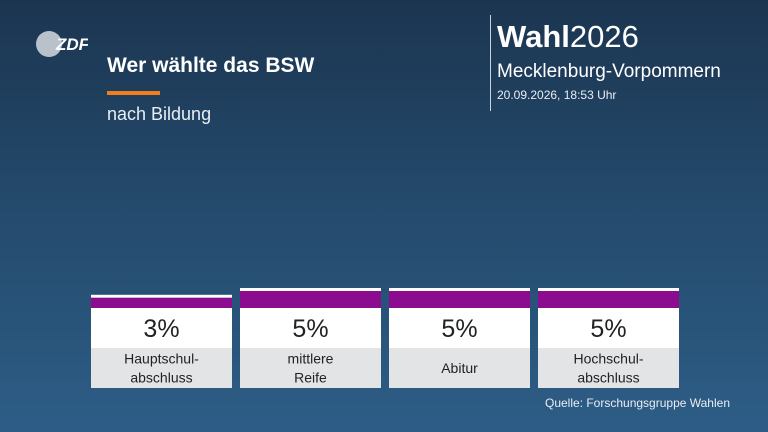 This screenshot has height=432, width=768. Describe the element at coordinates (533, 36) in the screenshot. I see `brand-bold: Wahl` at that location.